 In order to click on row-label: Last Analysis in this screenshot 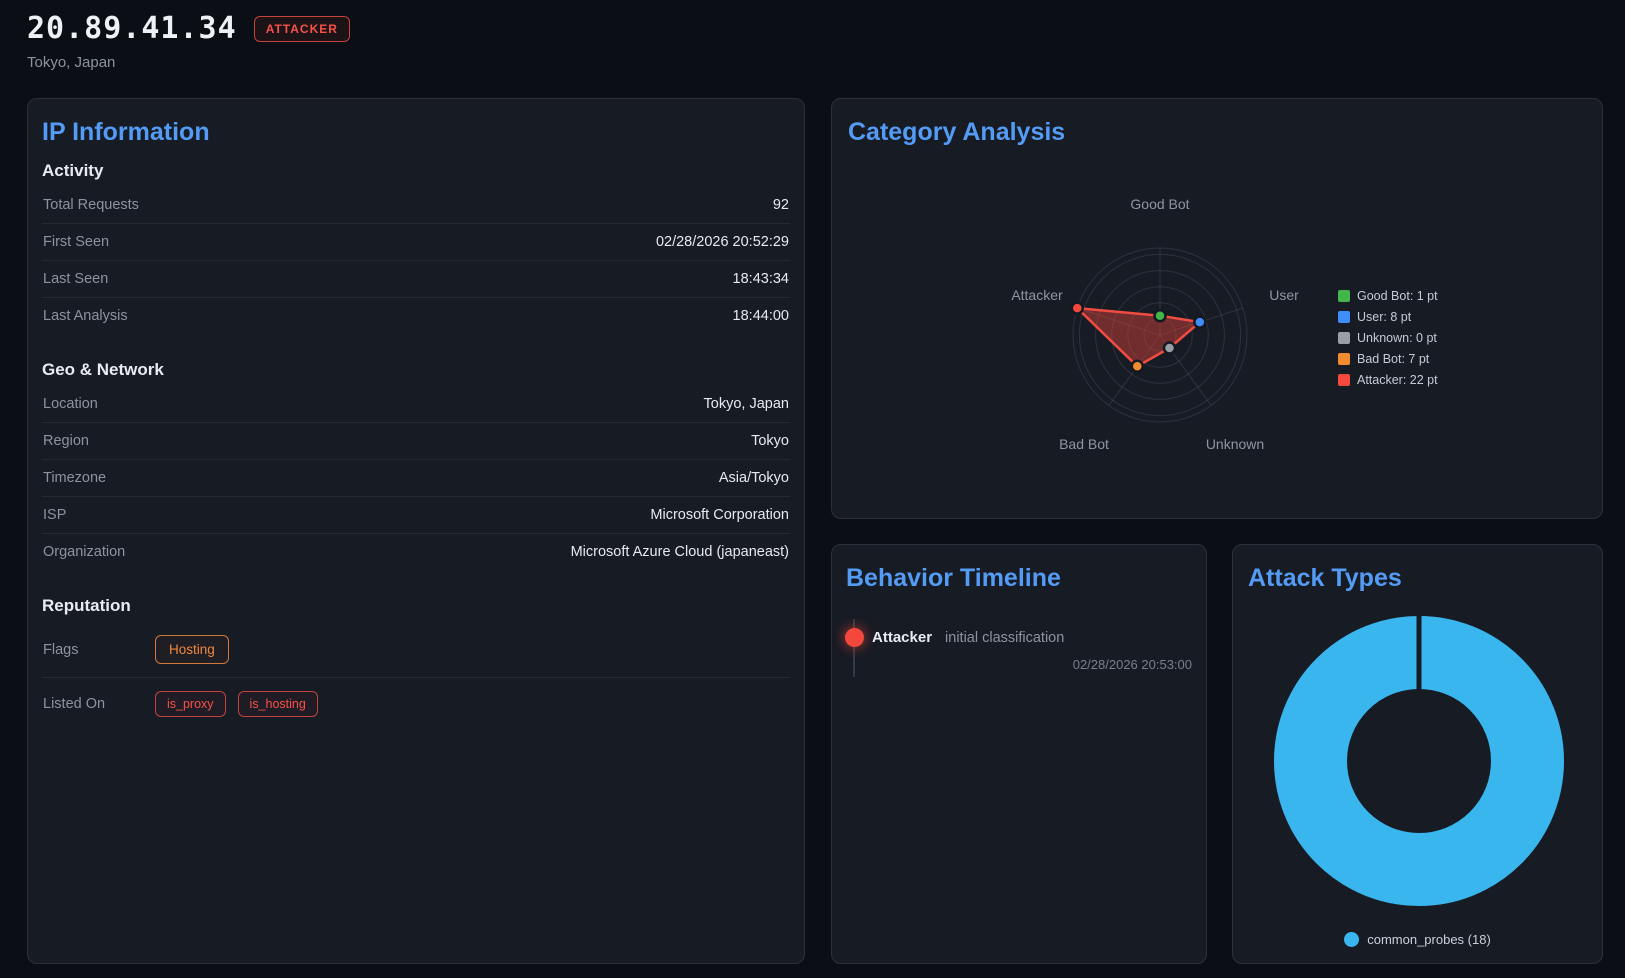, I will do `click(85, 316)`.